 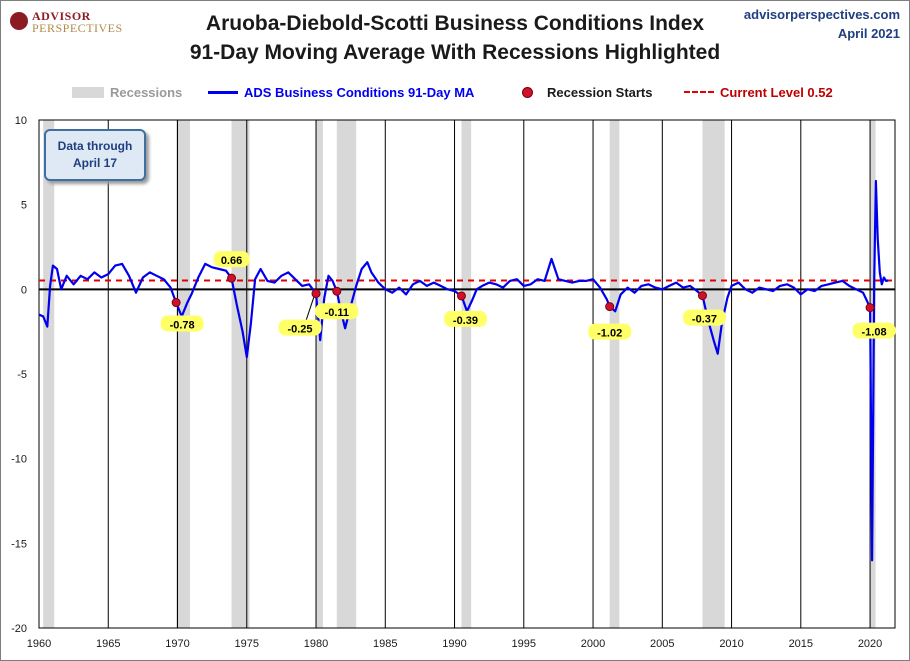 What do you see at coordinates (19, 460) in the screenshot?
I see `y-tick-label: -10` at bounding box center [19, 460].